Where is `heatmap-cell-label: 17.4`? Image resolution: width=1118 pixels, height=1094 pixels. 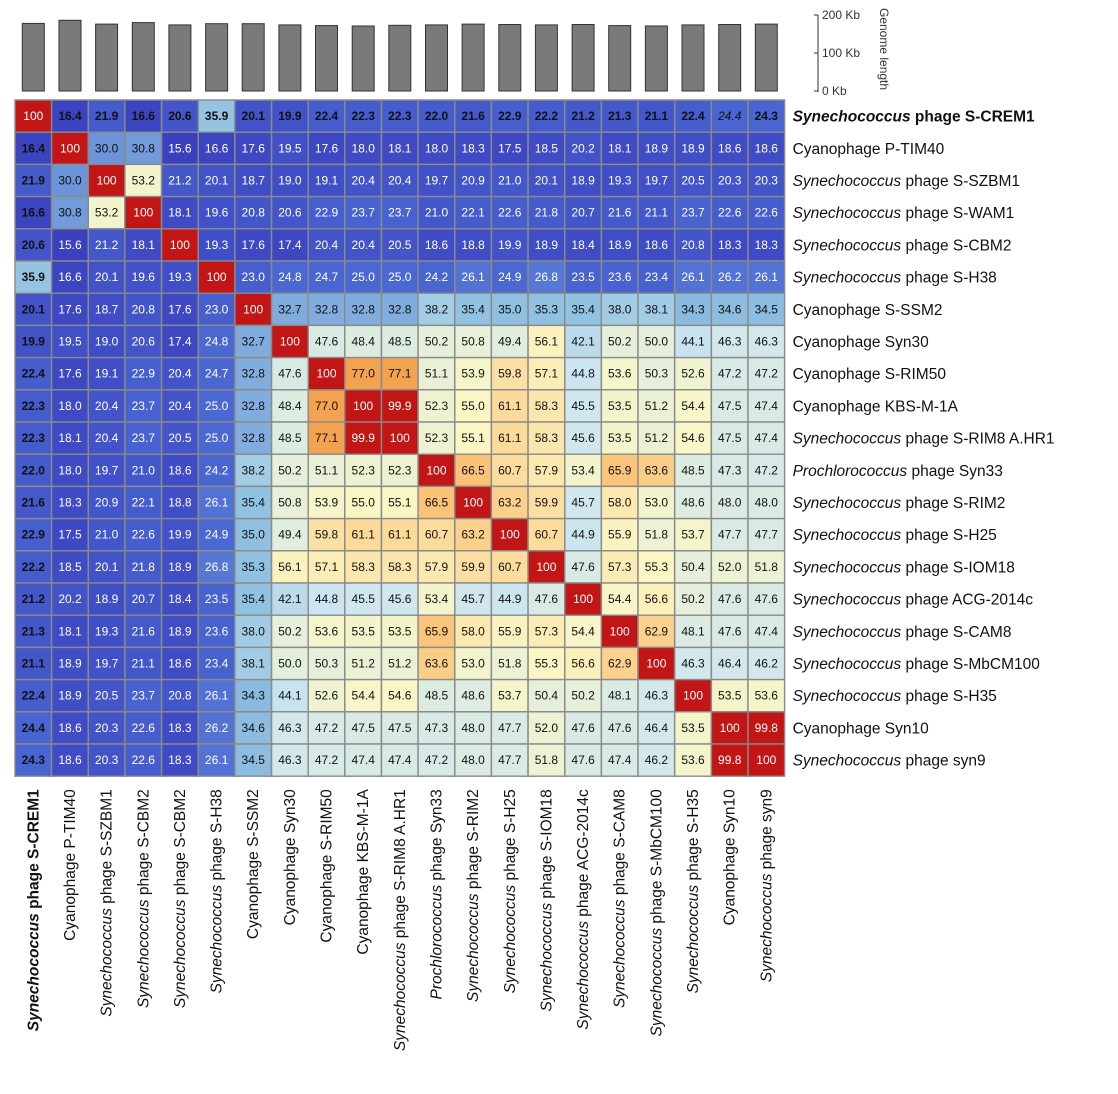
heatmap-cell-label: 17.4 is located at coordinates (180, 342).